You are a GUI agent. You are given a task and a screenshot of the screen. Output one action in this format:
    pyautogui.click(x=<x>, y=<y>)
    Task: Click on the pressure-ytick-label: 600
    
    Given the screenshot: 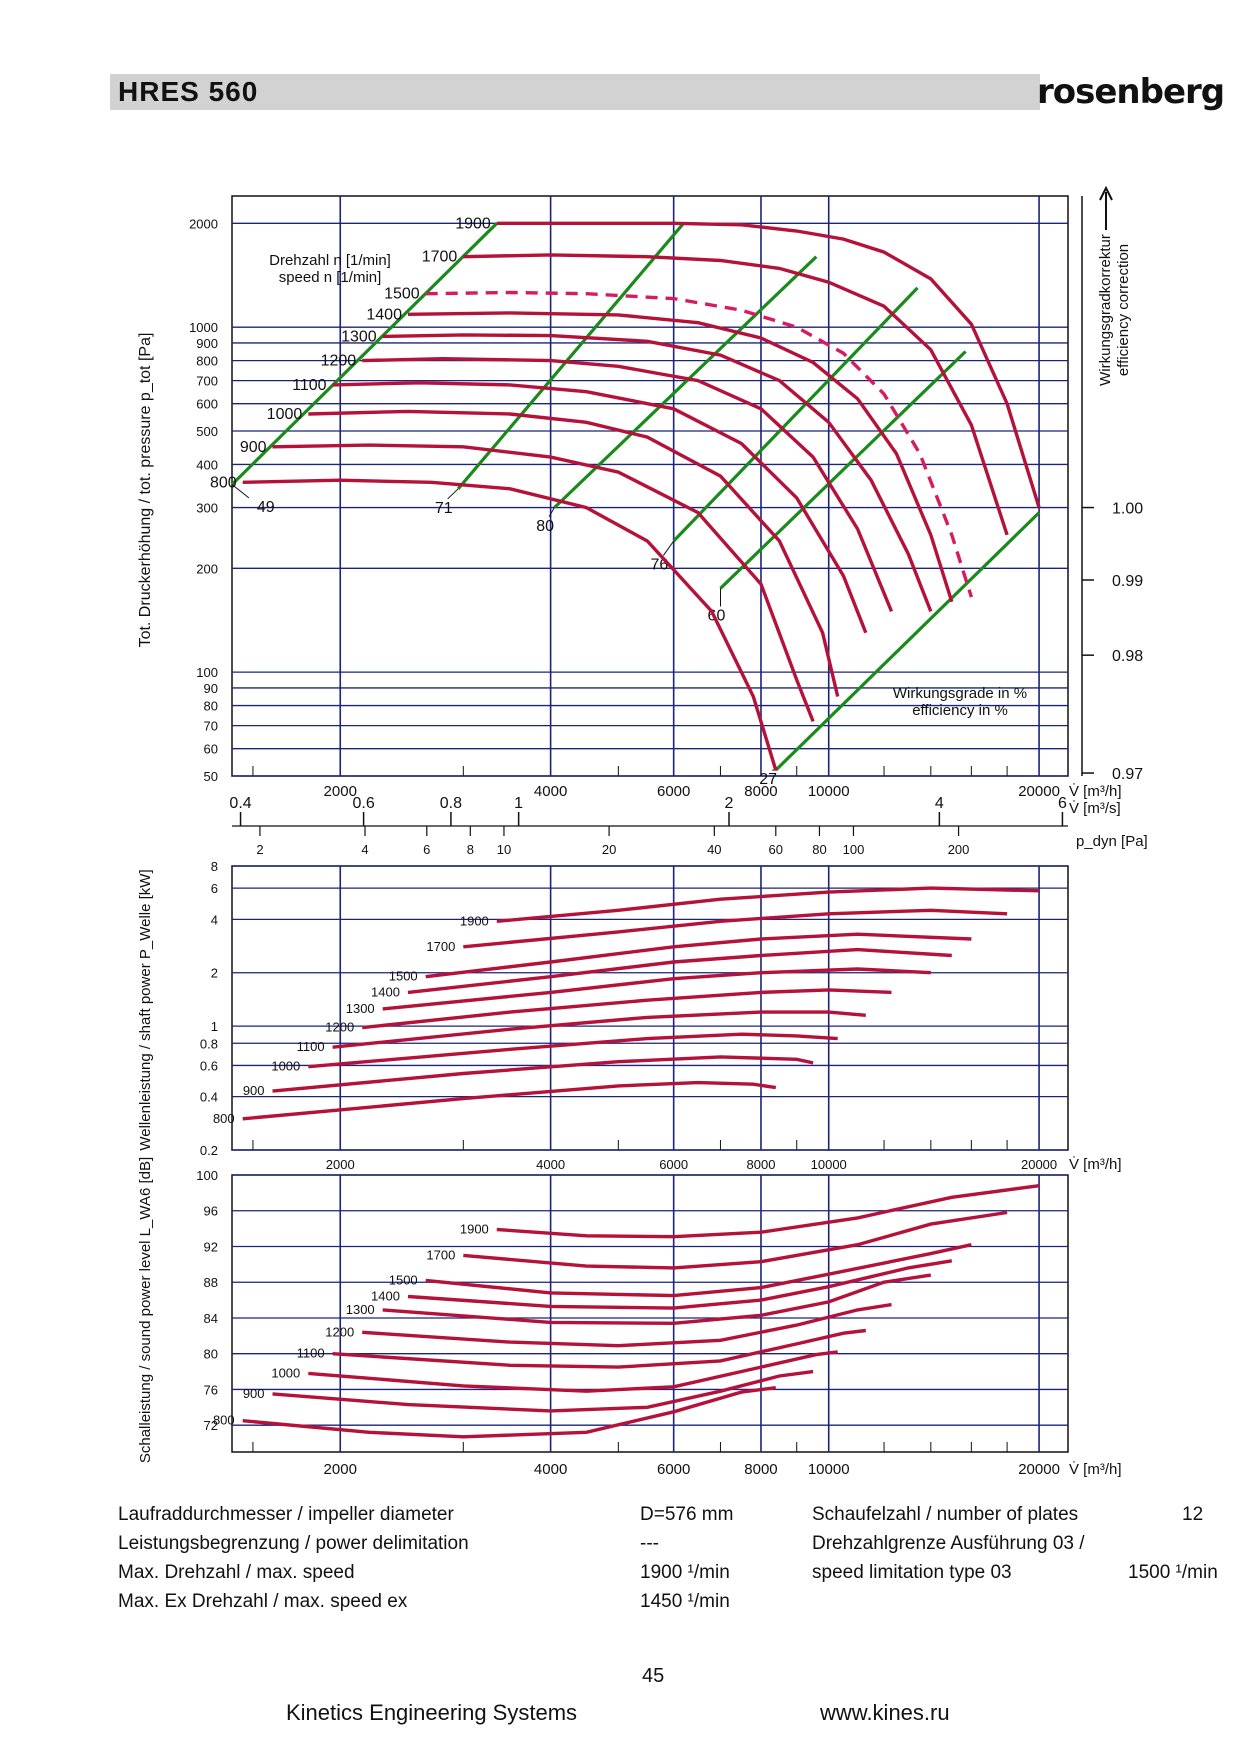 What is the action you would take?
    pyautogui.click(x=207, y=404)
    